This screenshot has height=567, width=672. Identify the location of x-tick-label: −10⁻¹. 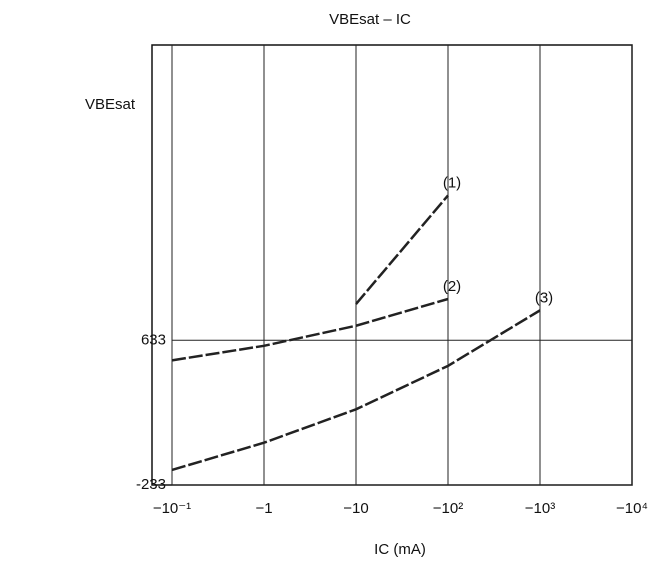
(172, 508).